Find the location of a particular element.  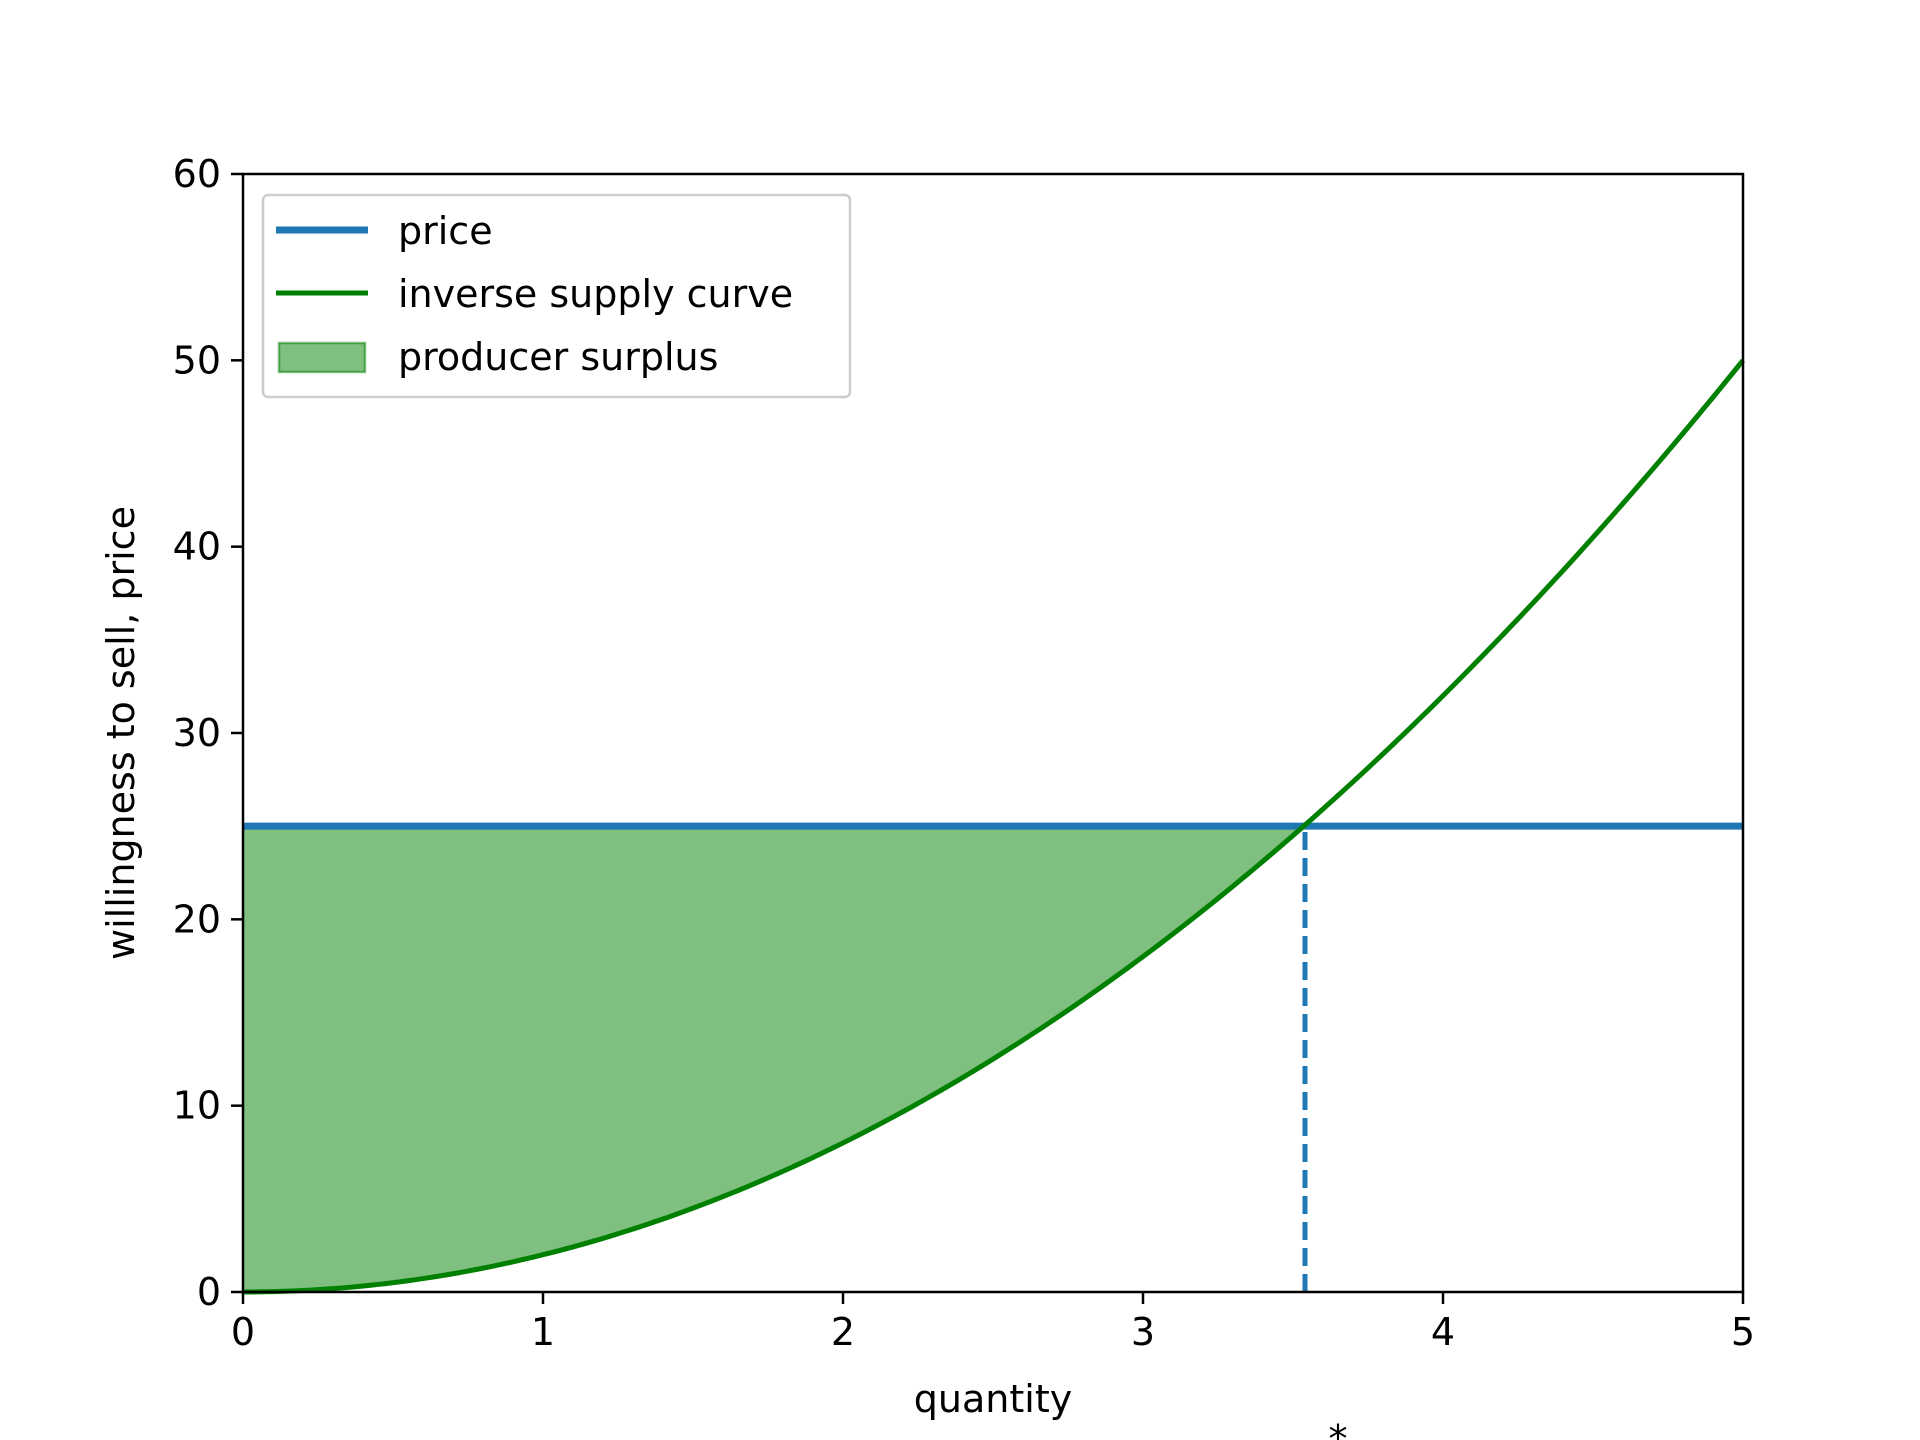

x-tick-label: 3 is located at coordinates (1143, 1332).